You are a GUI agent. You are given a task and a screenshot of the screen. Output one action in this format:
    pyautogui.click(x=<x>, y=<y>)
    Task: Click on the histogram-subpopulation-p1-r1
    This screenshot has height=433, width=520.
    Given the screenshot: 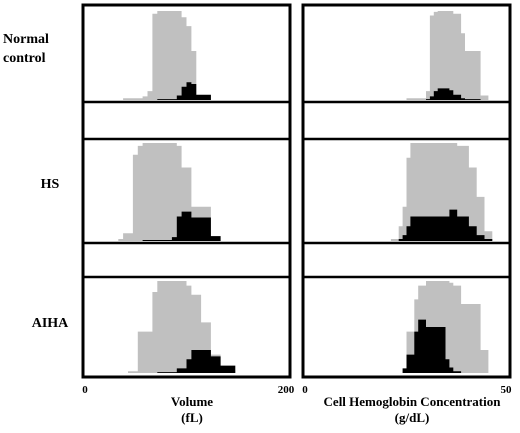 What is the action you would take?
    pyautogui.click(x=441, y=225)
    